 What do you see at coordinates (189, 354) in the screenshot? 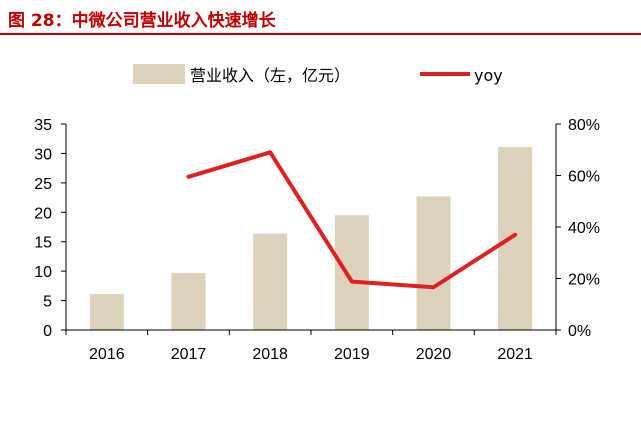
I see `x-tick-label: 2017` at bounding box center [189, 354].